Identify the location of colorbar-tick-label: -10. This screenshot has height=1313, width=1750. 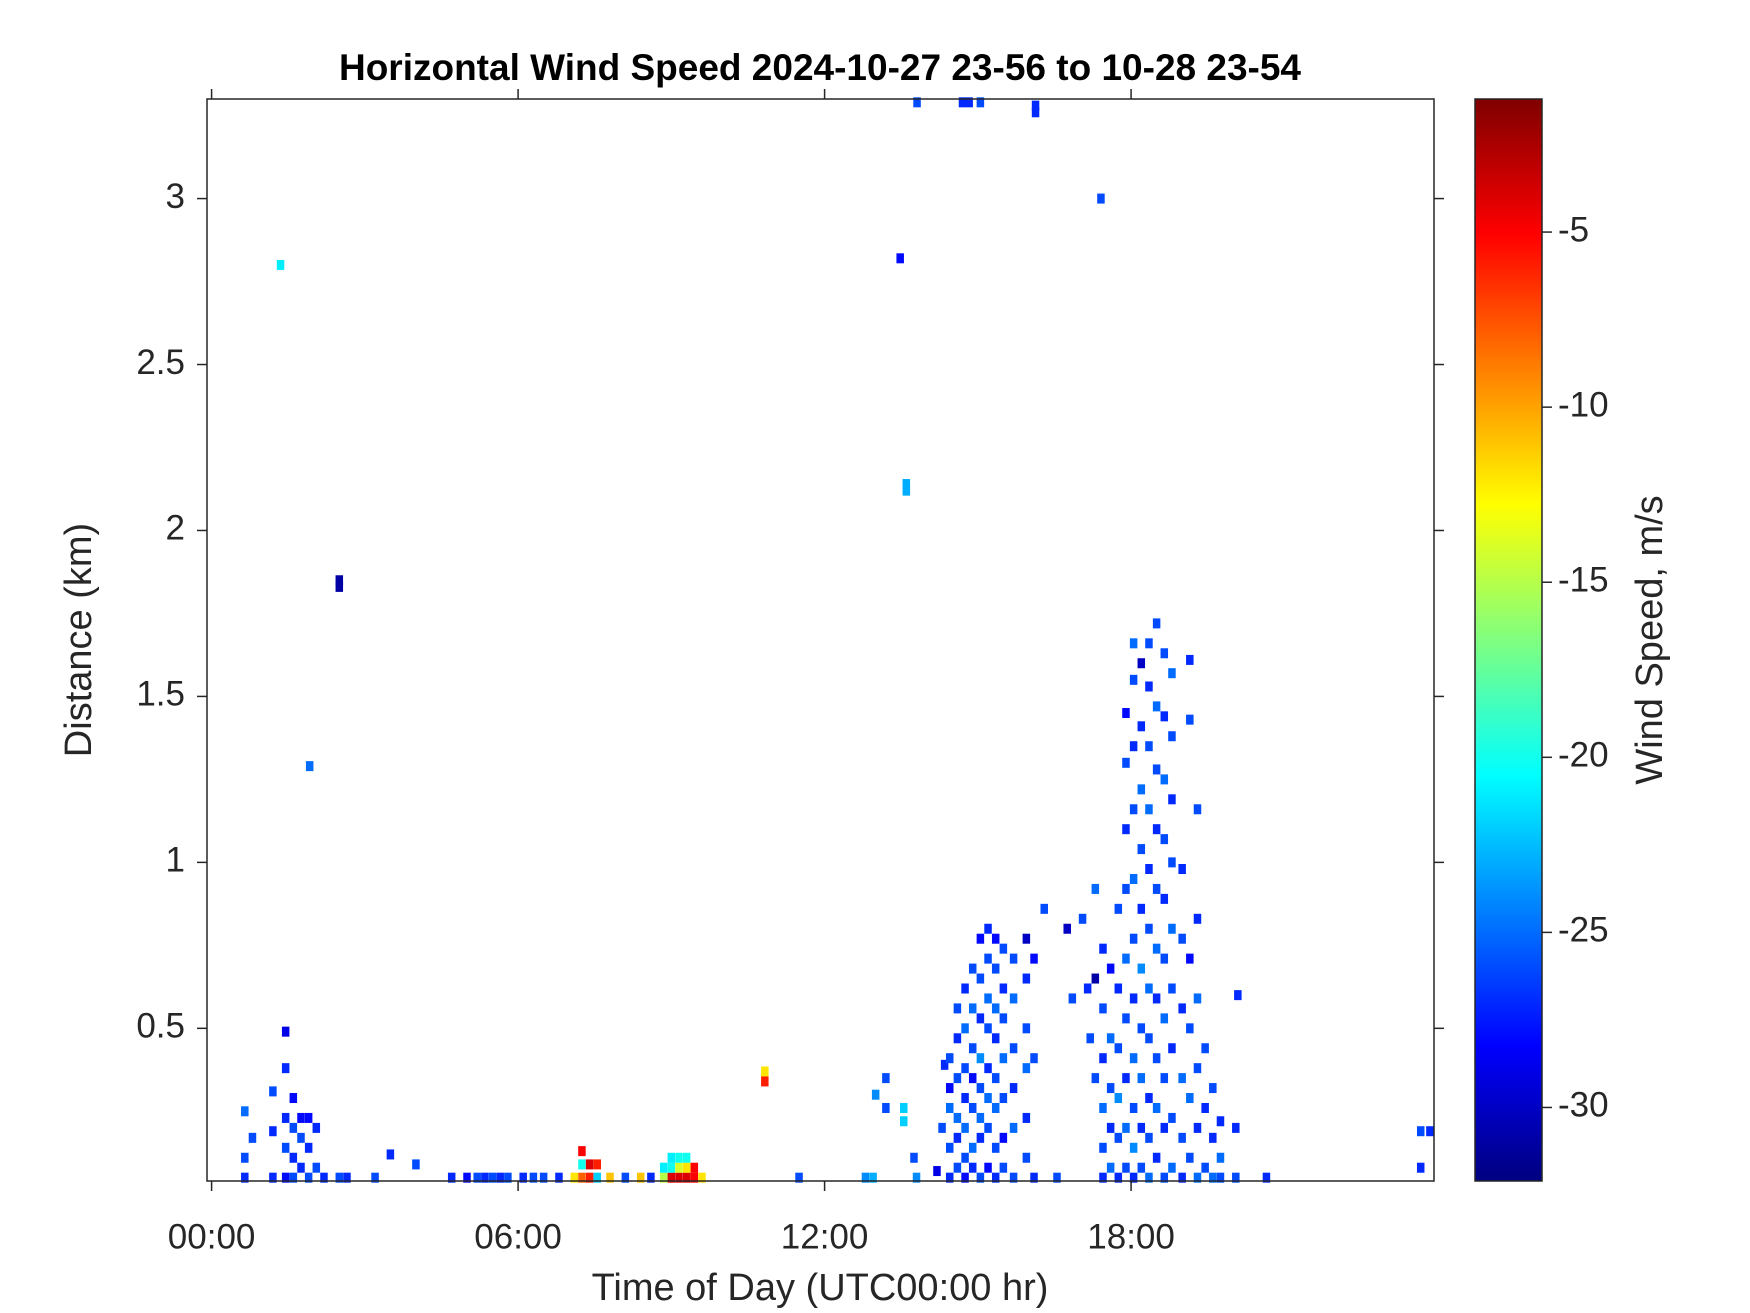
(1583, 404).